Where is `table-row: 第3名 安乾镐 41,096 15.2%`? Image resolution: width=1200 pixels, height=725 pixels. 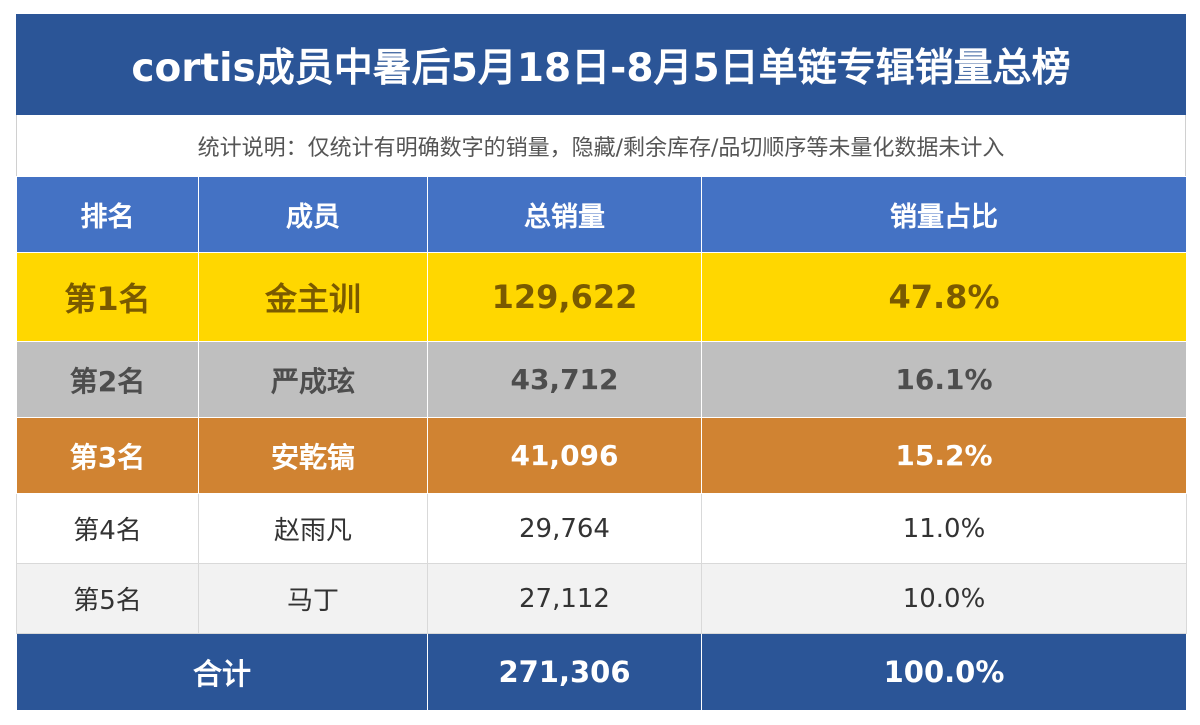 table-row: 第3名 安乾镐 41,096 15.2% is located at coordinates (601, 455).